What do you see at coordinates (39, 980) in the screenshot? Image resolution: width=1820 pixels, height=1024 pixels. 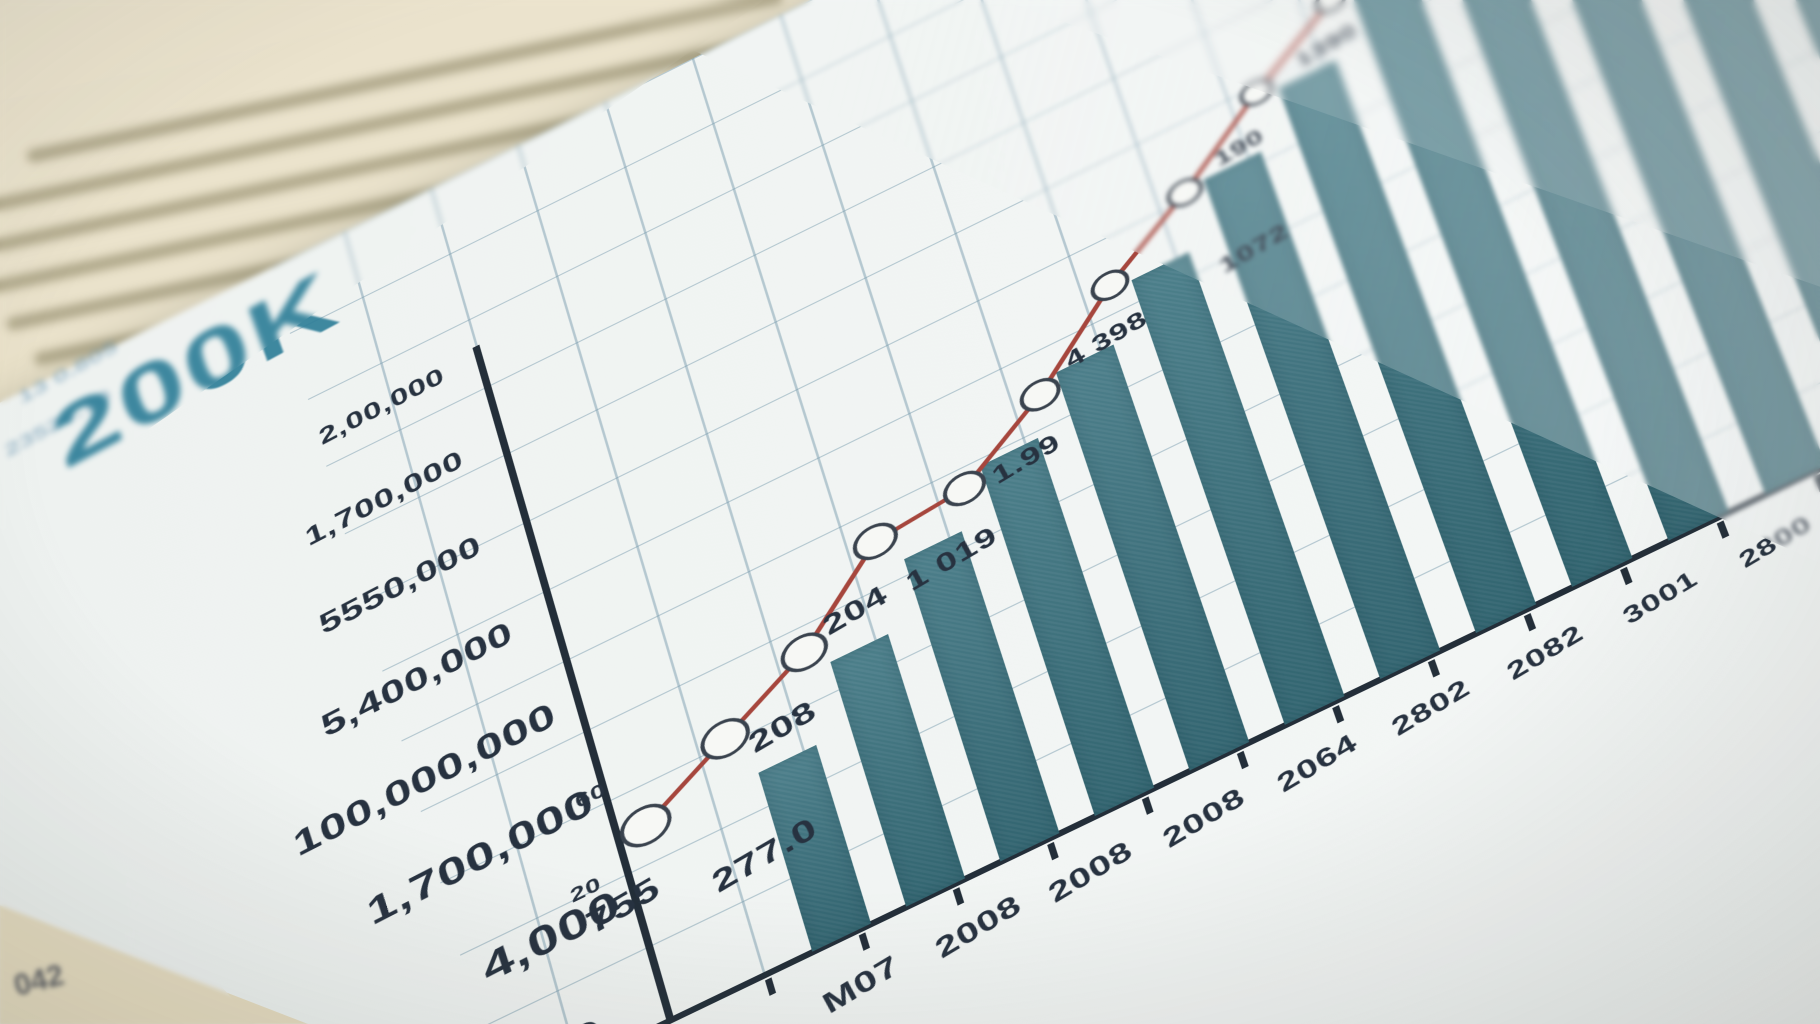 I see `corner-text-2: 042` at bounding box center [39, 980].